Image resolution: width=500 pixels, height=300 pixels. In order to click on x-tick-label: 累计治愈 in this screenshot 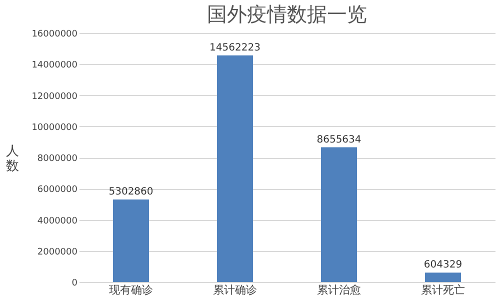, I will do `click(339, 290)`.